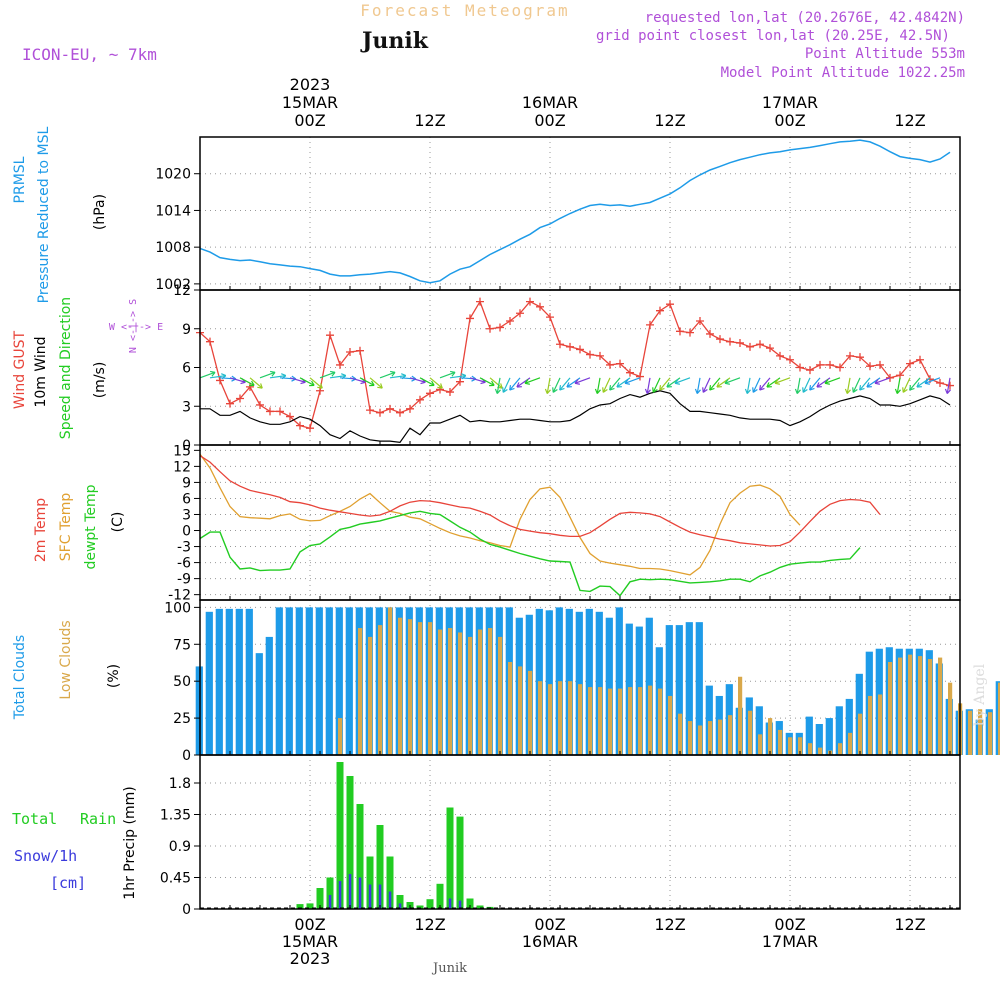 This screenshot has width=1000, height=1000. Describe the element at coordinates (310, 958) in the screenshot. I see `x-tick-label-bottom: 2023` at that location.